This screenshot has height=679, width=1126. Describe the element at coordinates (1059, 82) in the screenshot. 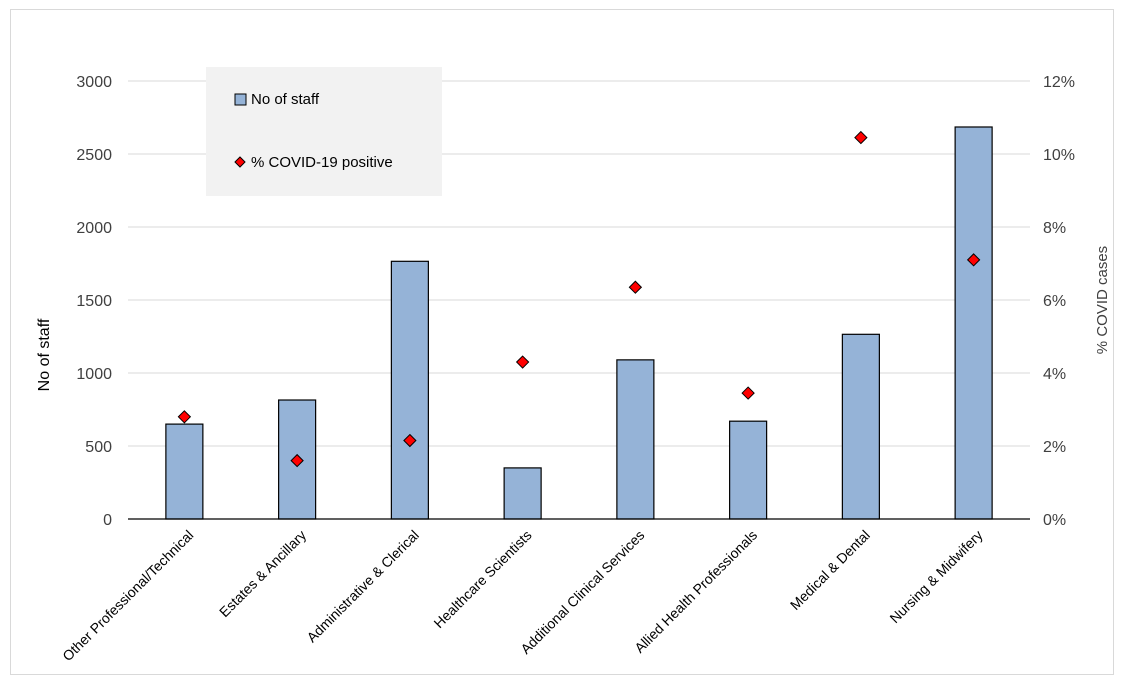

I see `y2-tick-label: 12%` at that location.